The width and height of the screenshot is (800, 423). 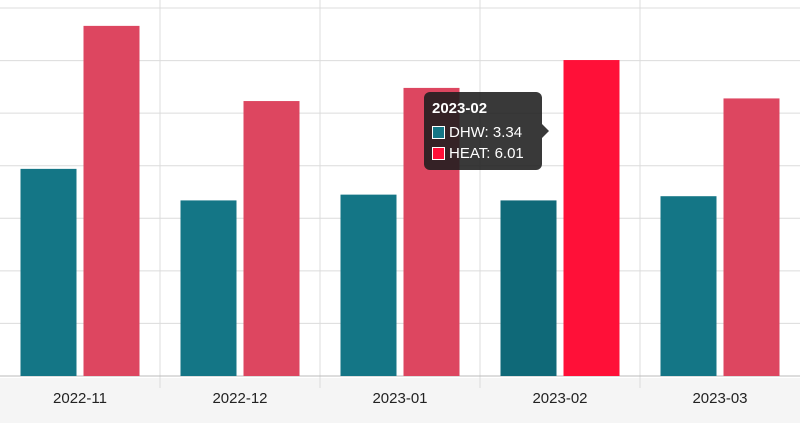 What do you see at coordinates (559, 398) in the screenshot?
I see `x-tick-label: 2023-02` at bounding box center [559, 398].